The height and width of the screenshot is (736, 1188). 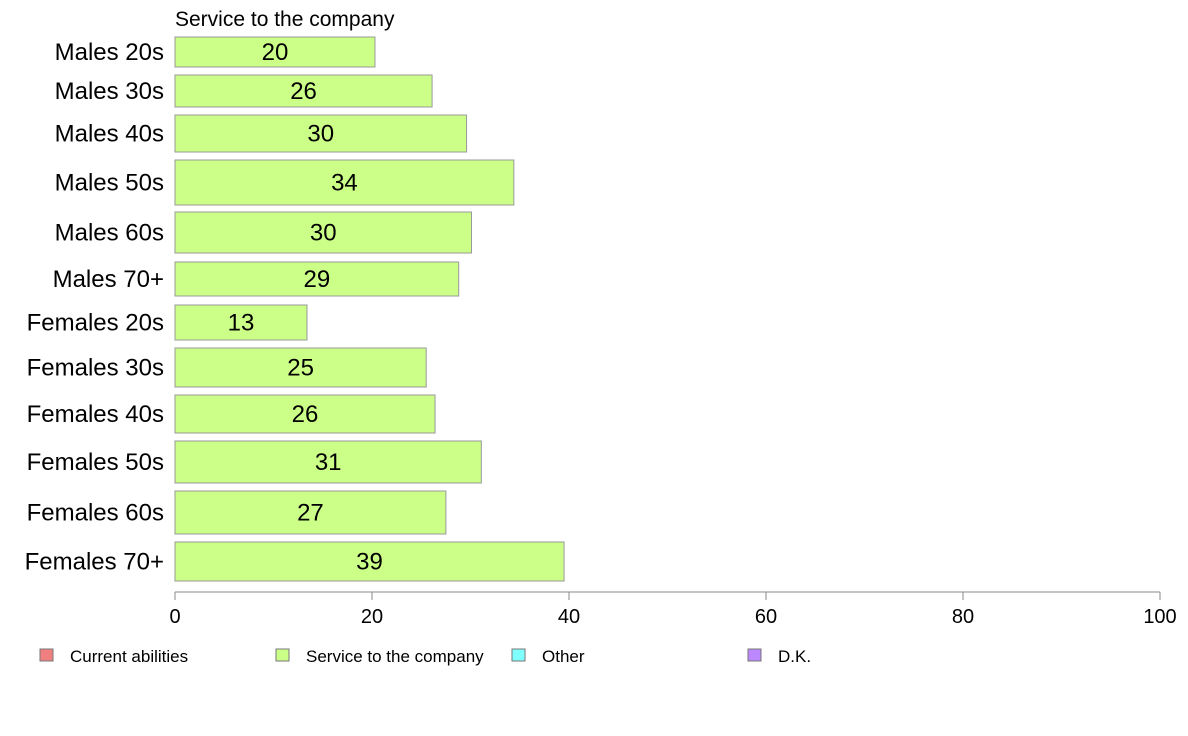 What do you see at coordinates (108, 279) in the screenshot?
I see `category-label: Males 70+` at bounding box center [108, 279].